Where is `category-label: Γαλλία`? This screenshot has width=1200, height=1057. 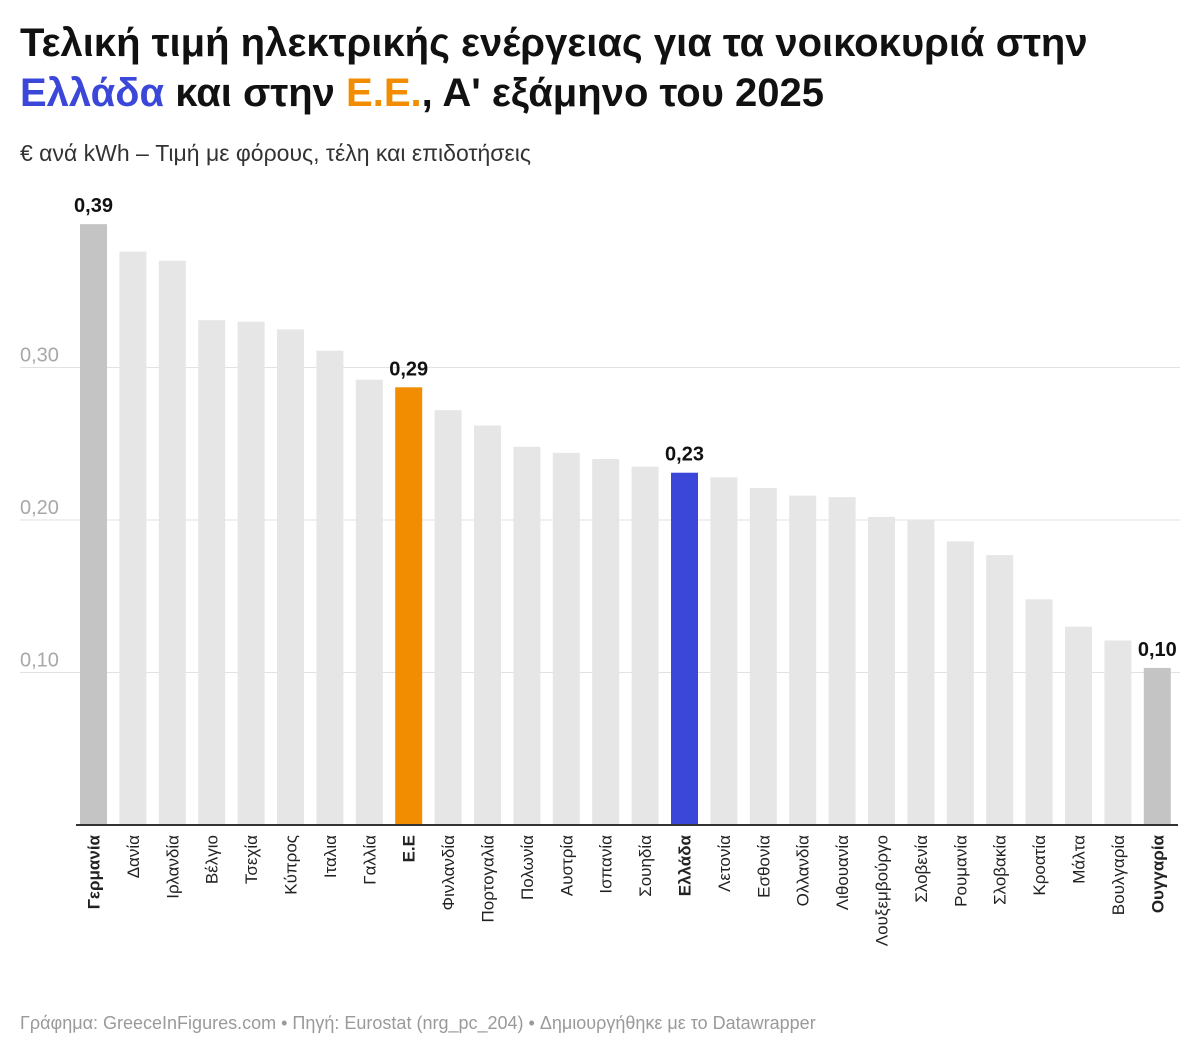
category-label: Γαλλία is located at coordinates (369, 860).